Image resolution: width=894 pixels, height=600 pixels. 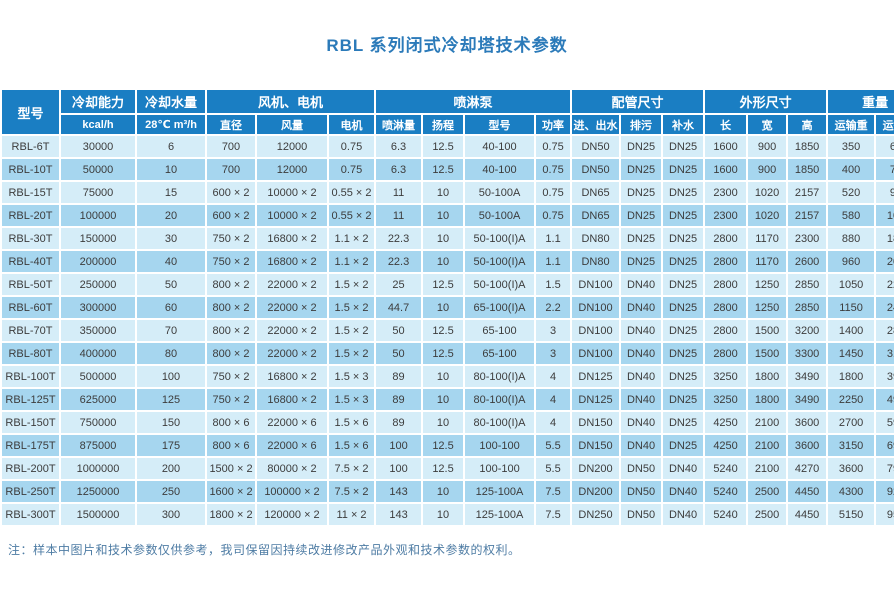 What do you see at coordinates (851, 445) in the screenshot?
I see `cell-weight-transport: 3150` at bounding box center [851, 445].